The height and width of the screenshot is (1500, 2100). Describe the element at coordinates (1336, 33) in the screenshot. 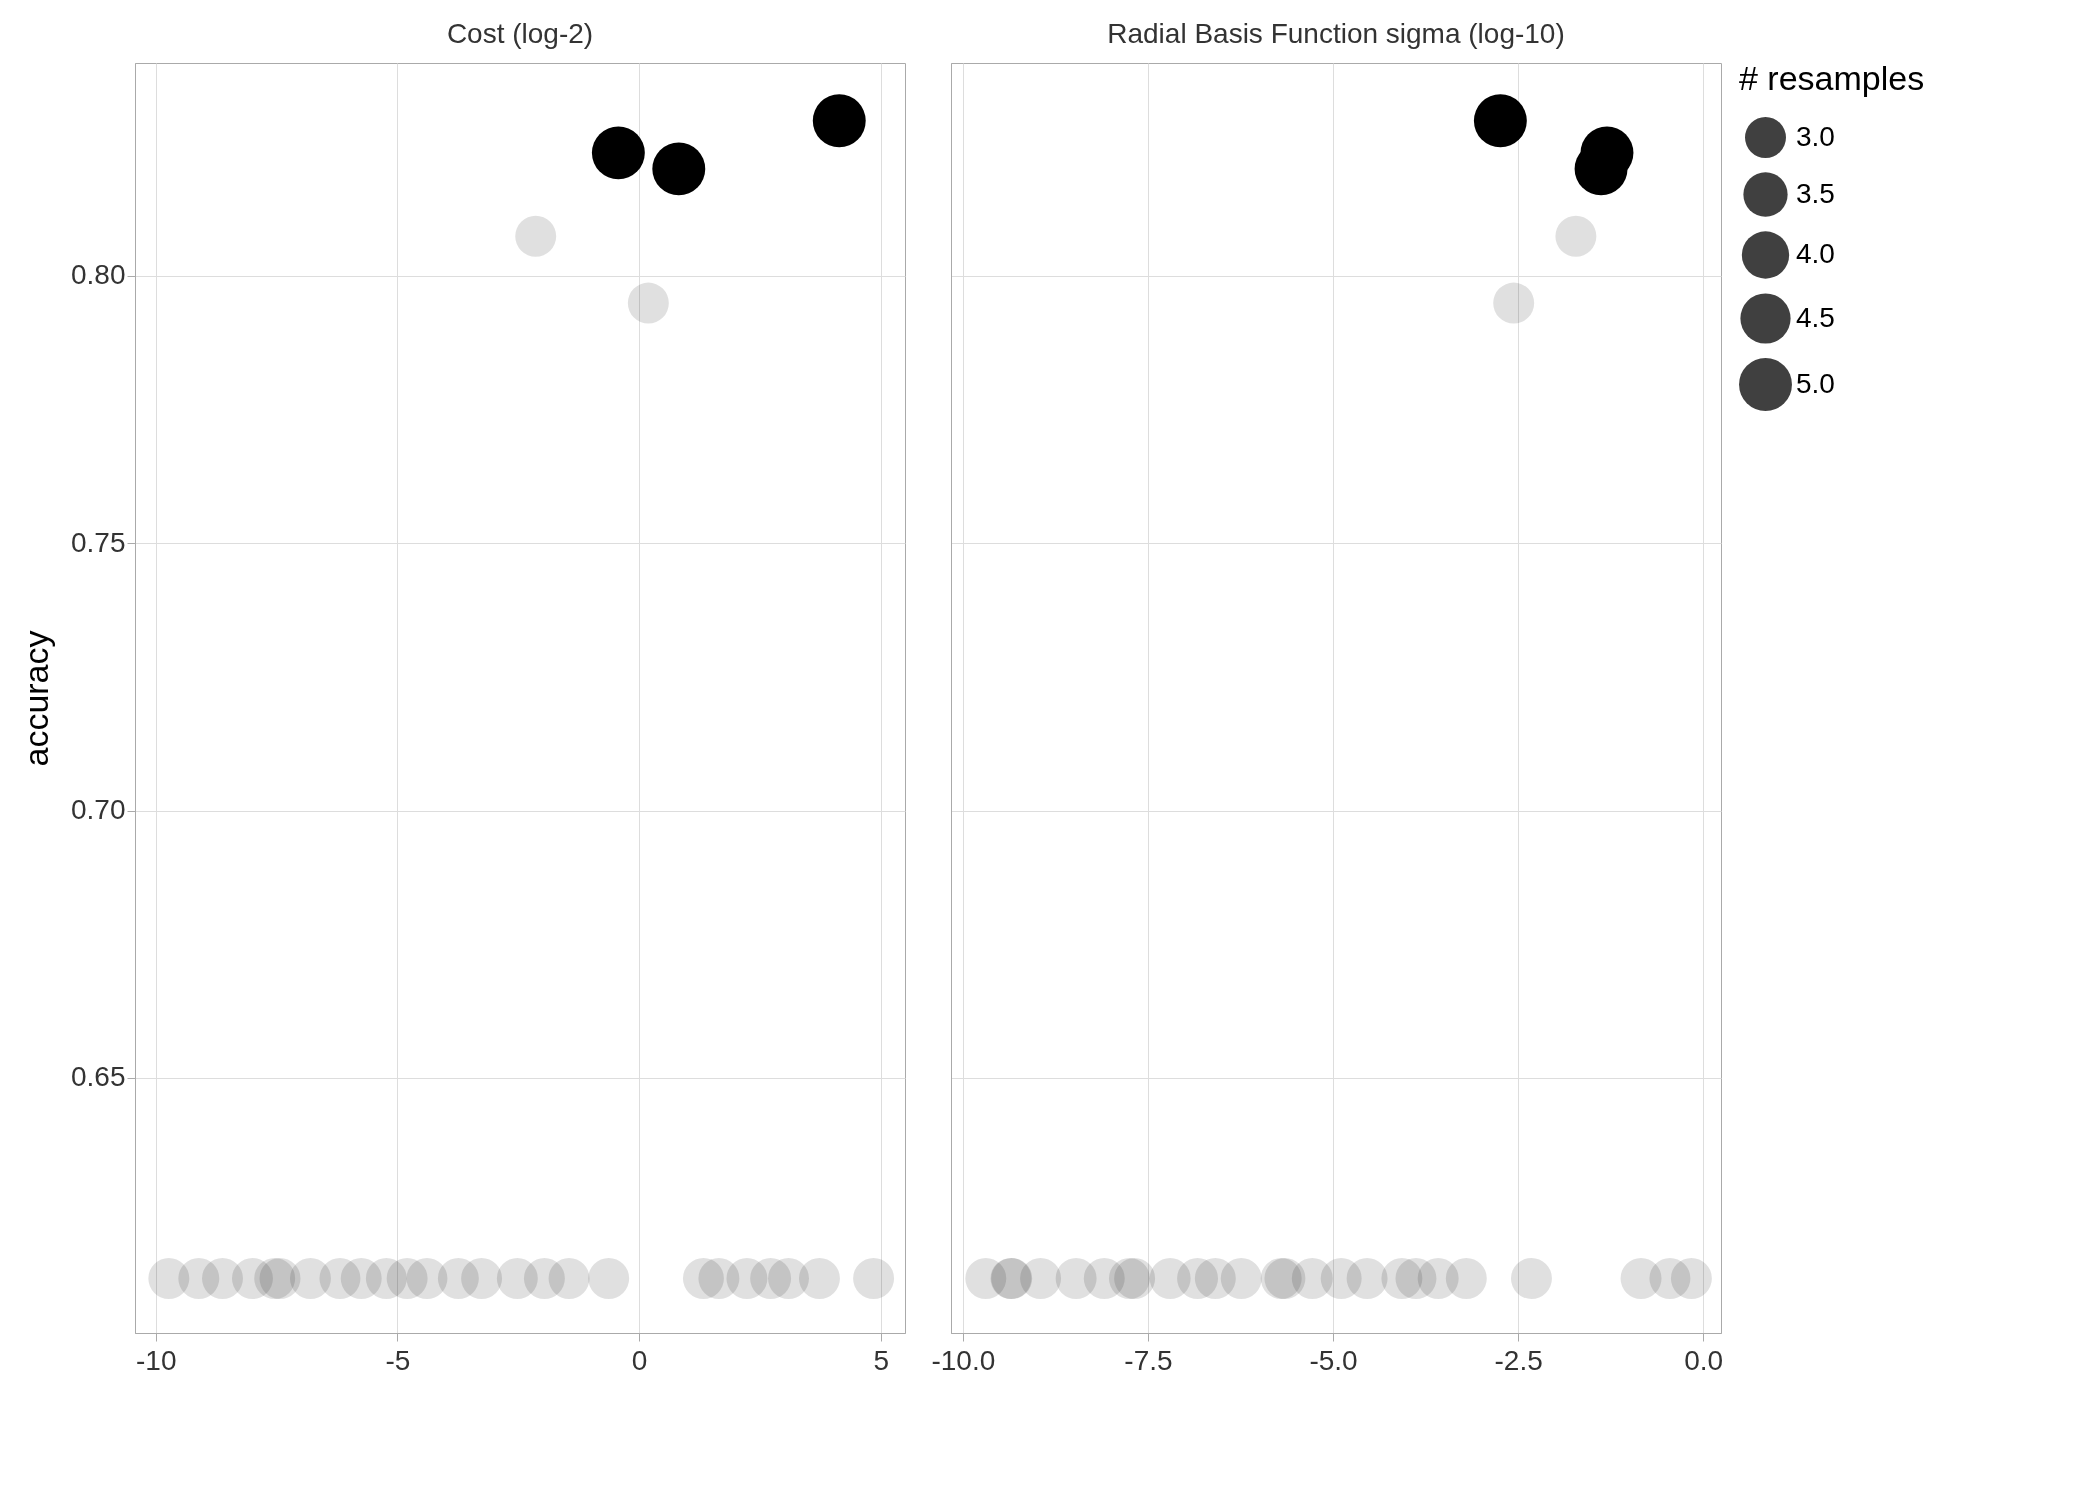

I see `chart-title: Radial Basis Function sigma (log-10)` at that location.